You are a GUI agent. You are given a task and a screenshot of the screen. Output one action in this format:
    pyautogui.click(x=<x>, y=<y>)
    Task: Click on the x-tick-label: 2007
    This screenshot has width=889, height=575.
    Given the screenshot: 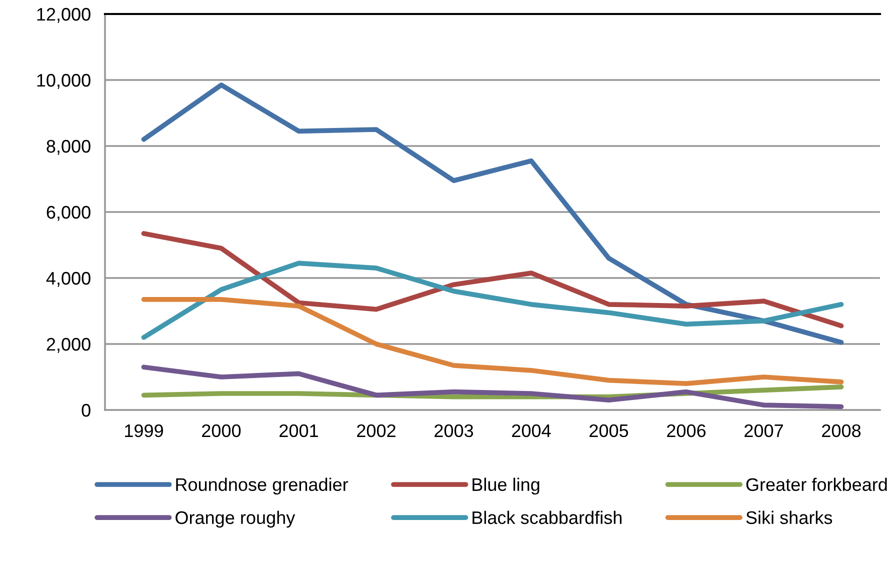 What is the action you would take?
    pyautogui.click(x=763, y=431)
    